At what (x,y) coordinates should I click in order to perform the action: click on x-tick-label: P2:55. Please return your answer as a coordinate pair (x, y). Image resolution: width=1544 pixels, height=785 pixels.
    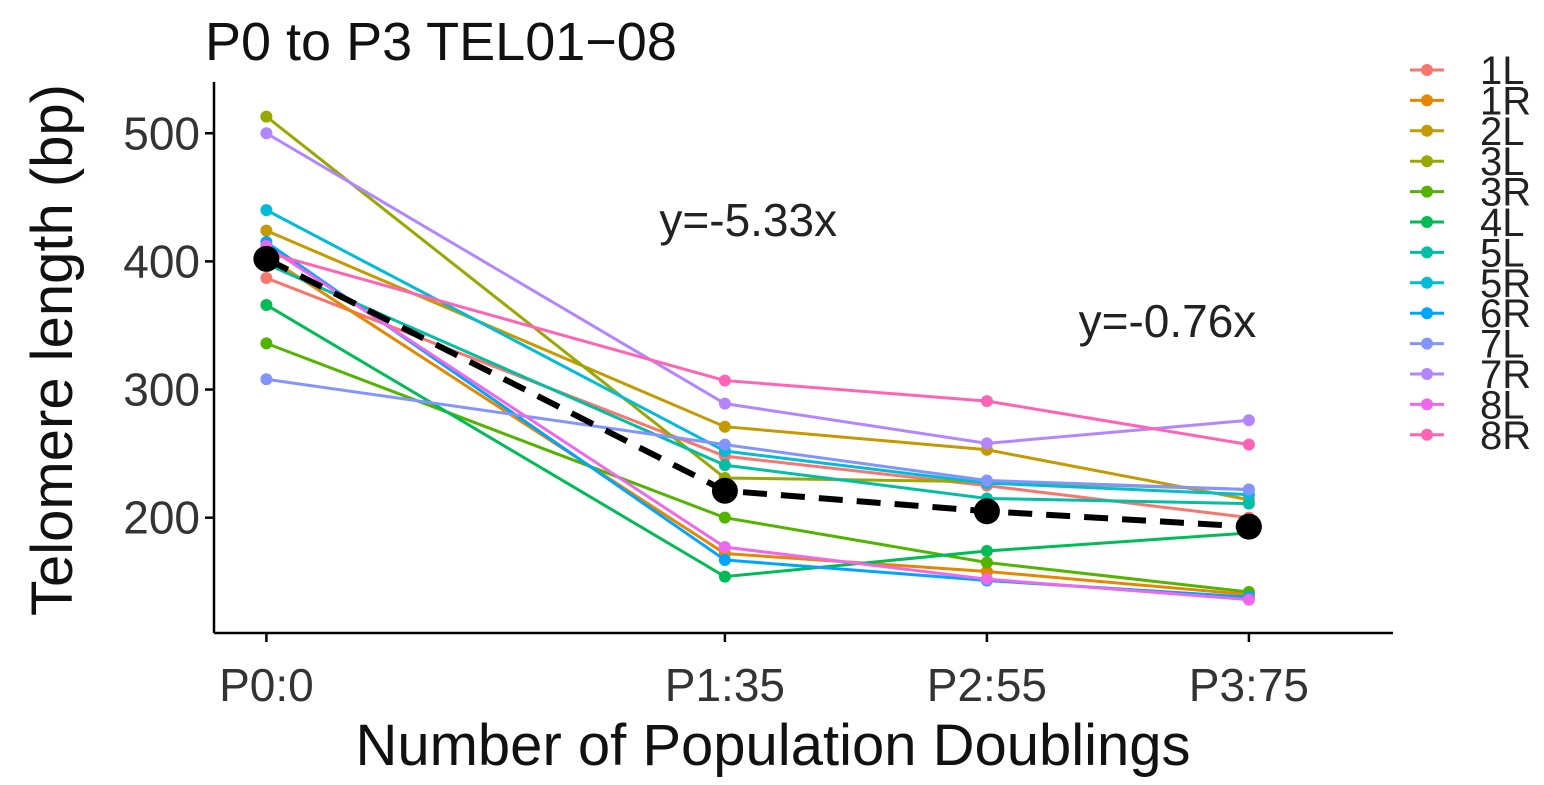
    Looking at the image, I should click on (987, 685).